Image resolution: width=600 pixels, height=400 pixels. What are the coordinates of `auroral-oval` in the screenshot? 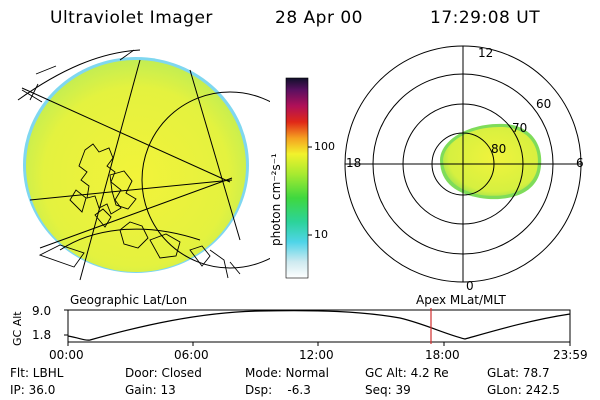 It's located at (490, 161).